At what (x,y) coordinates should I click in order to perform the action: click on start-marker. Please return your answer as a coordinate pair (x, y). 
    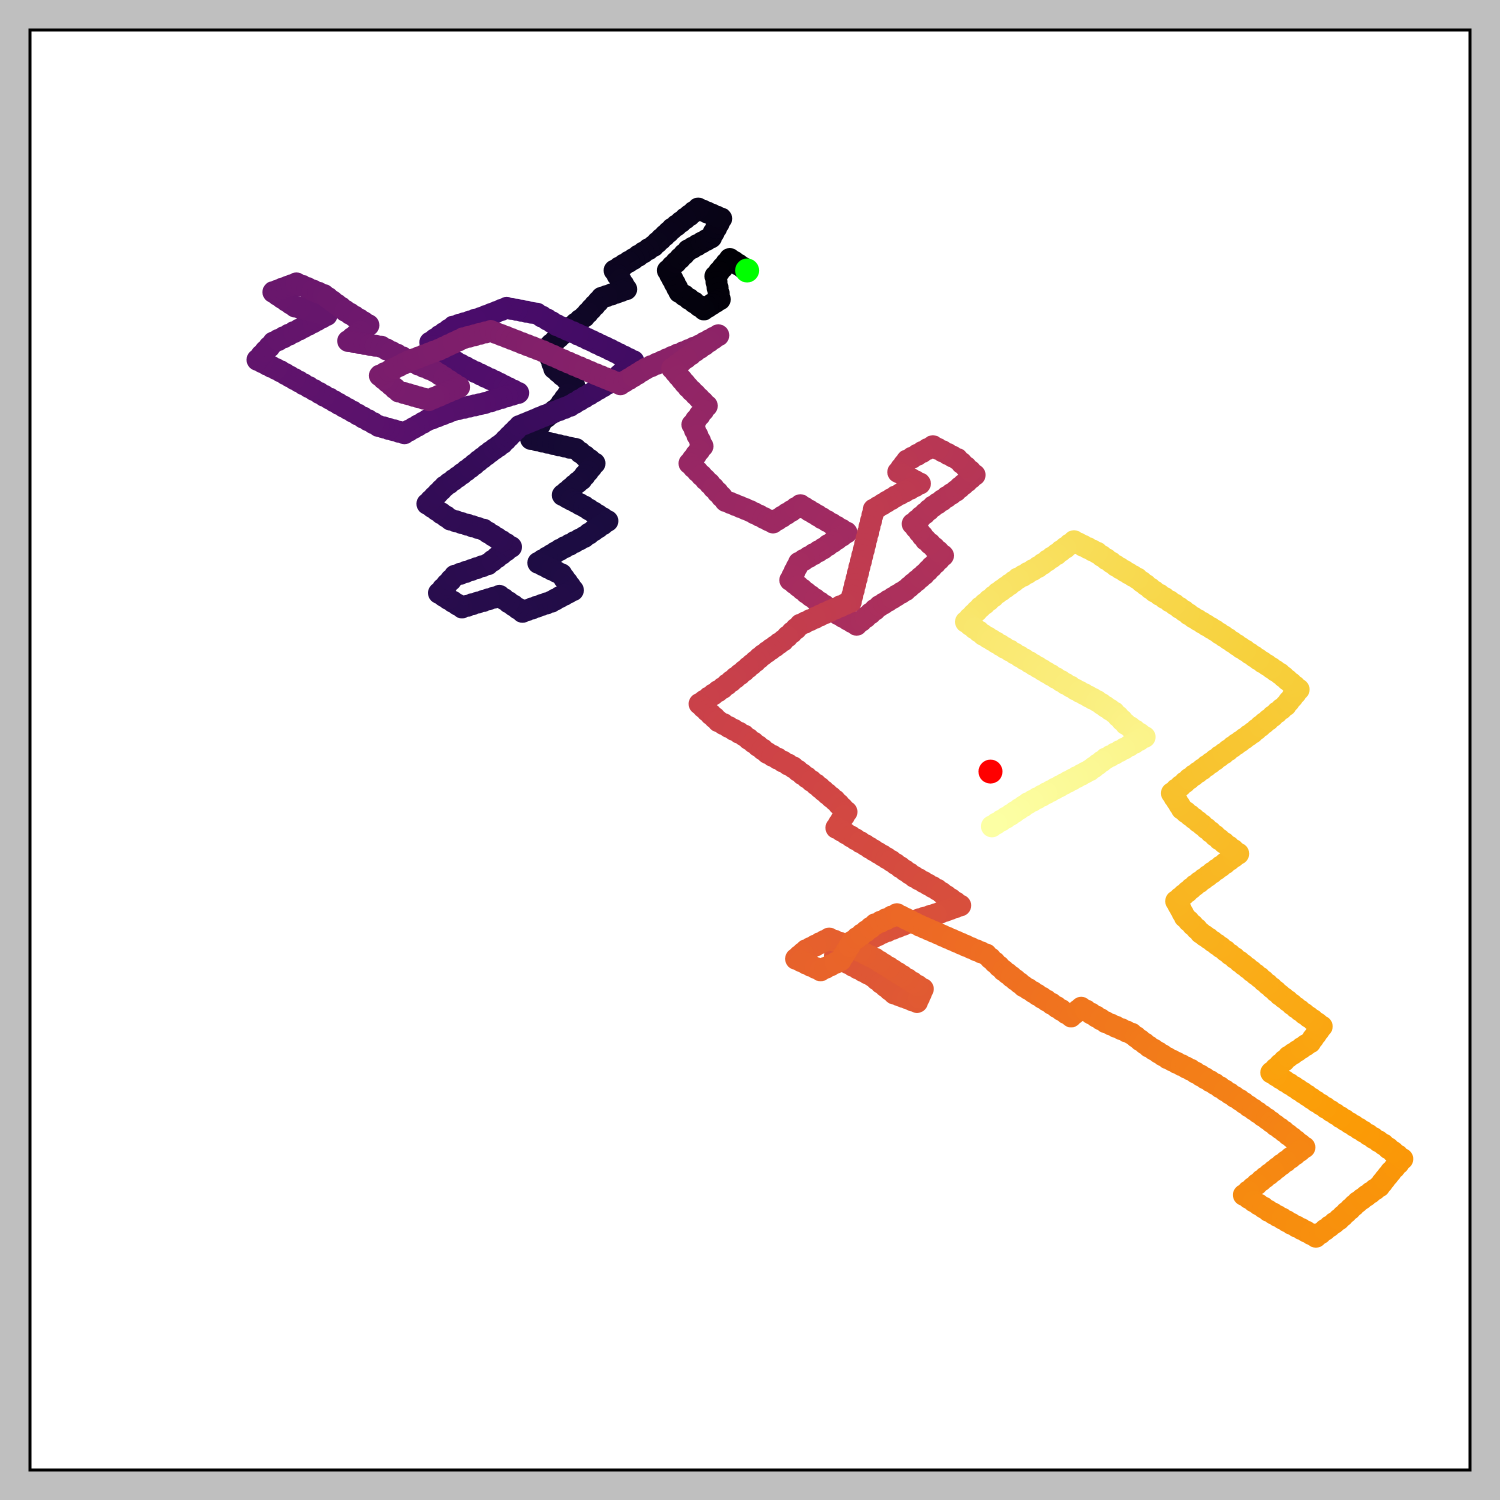
    Looking at the image, I should click on (747, 270).